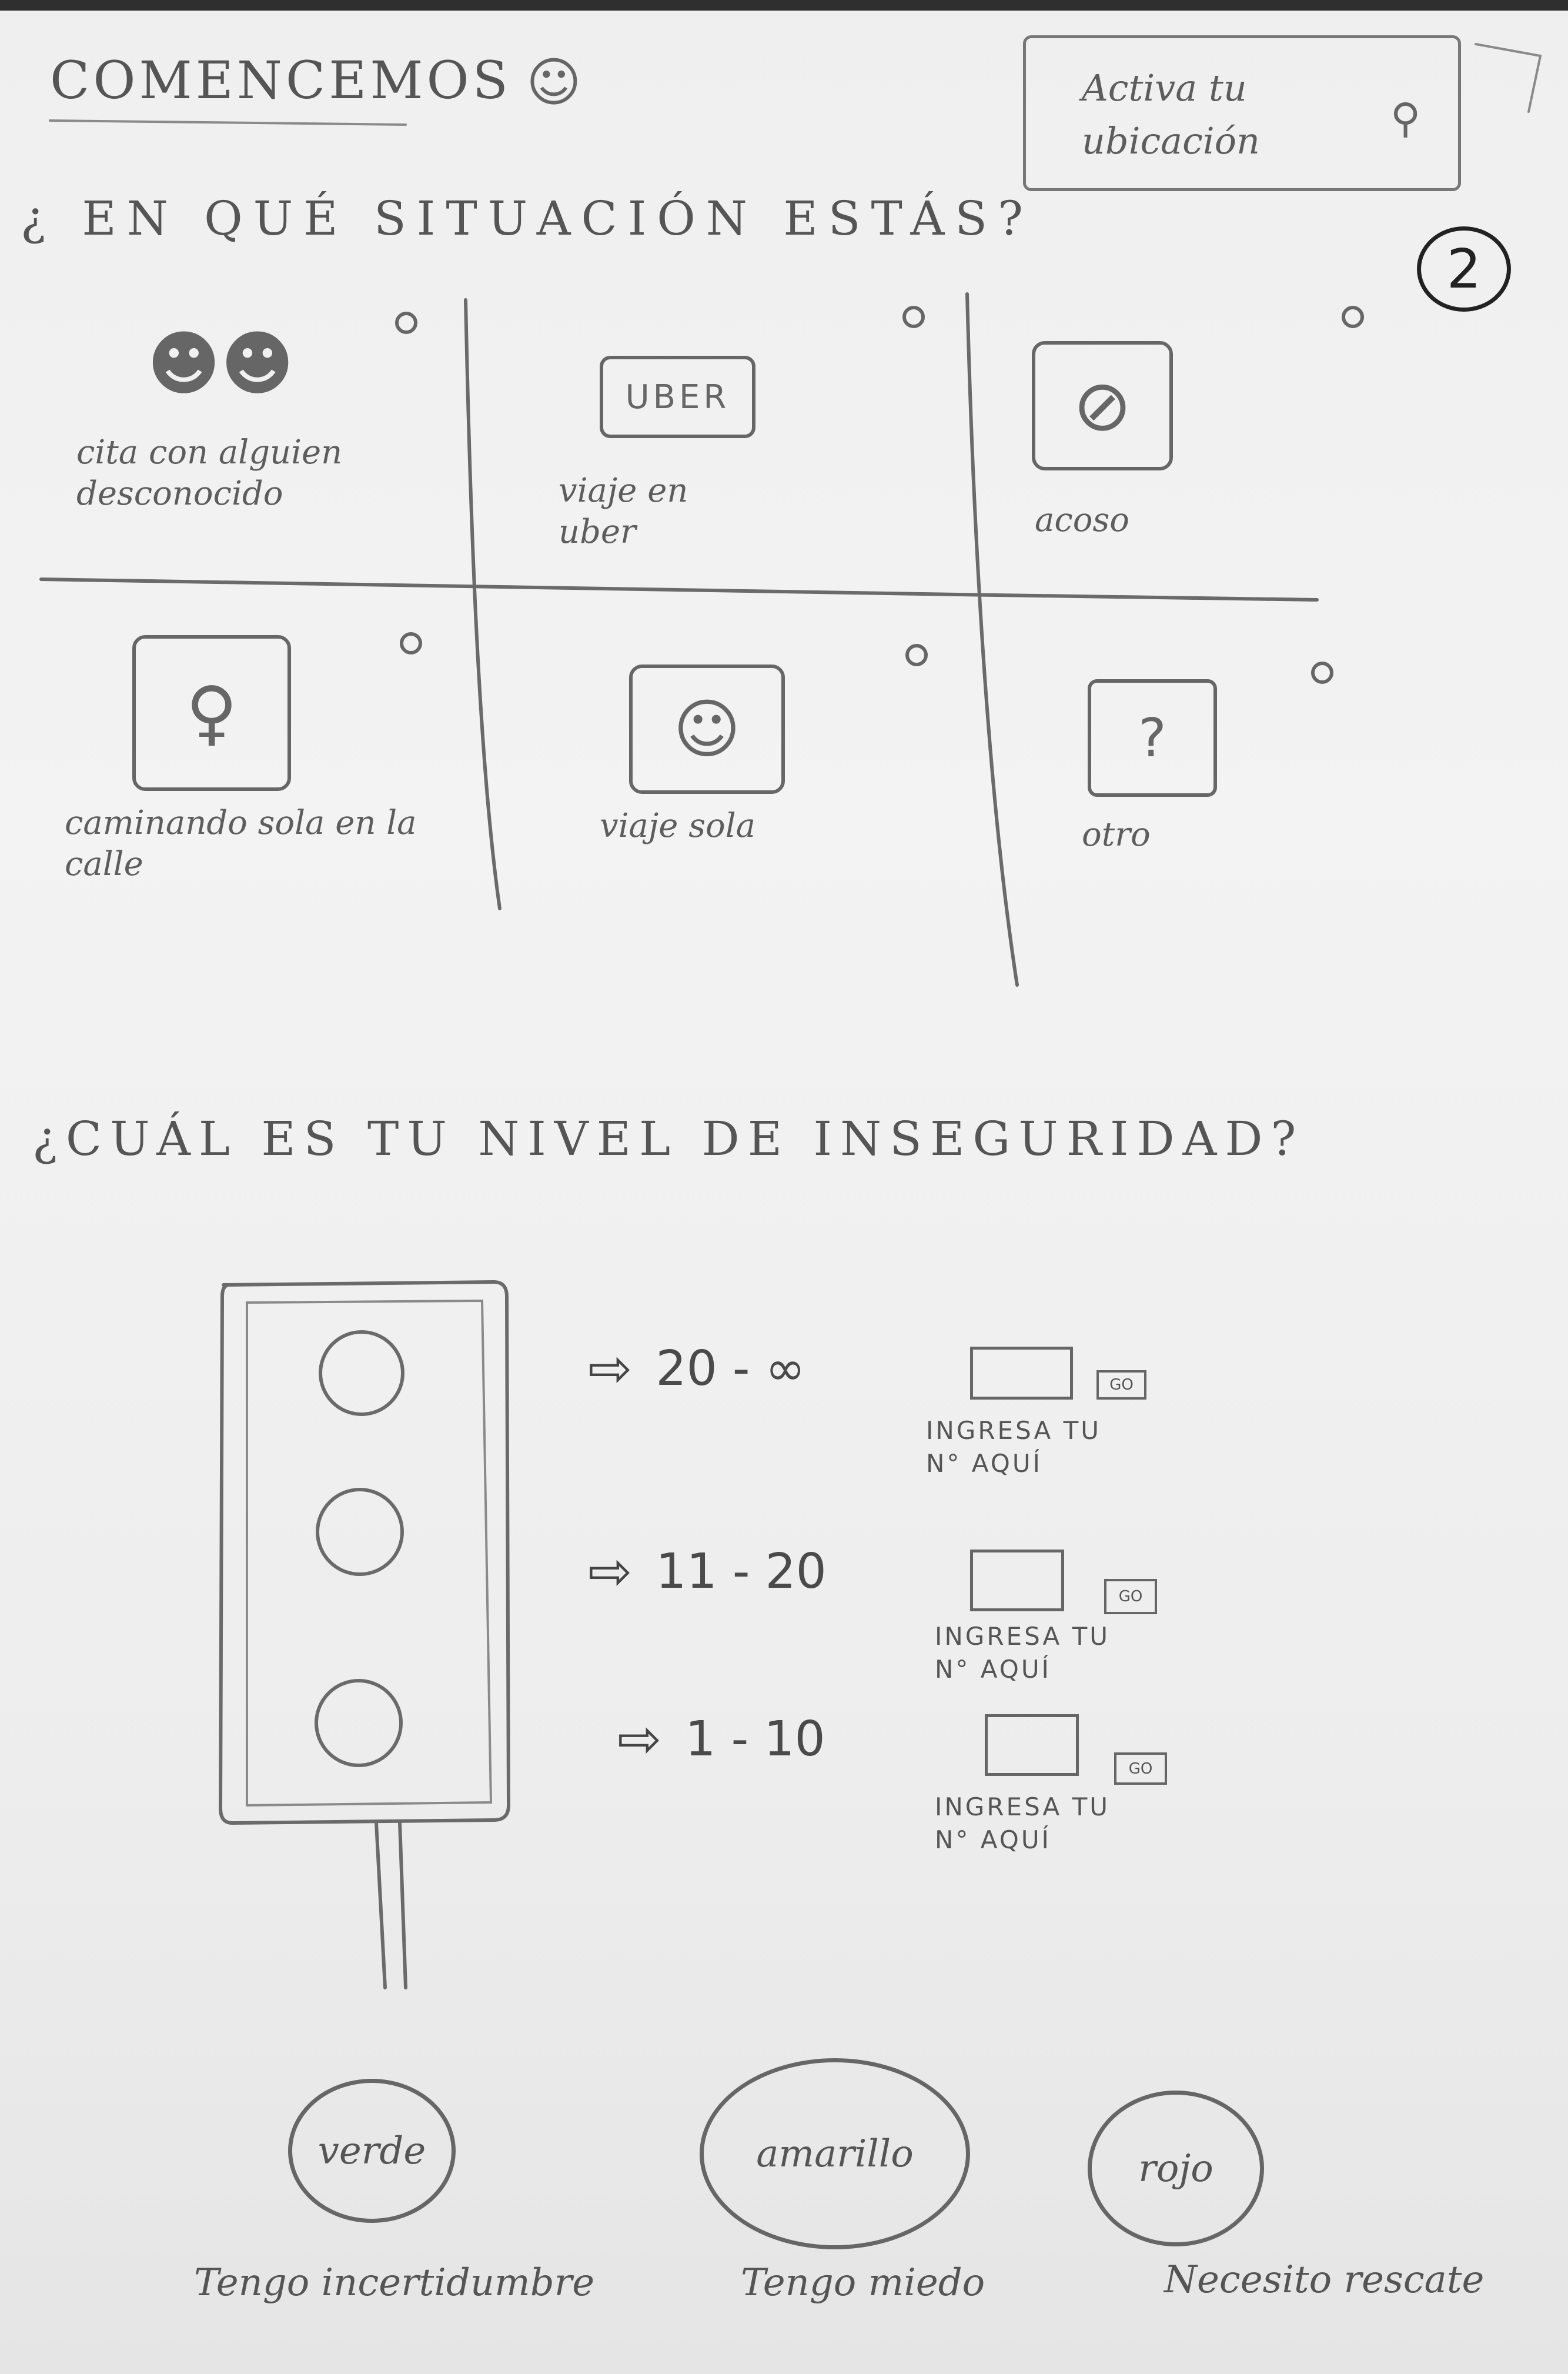  Describe the element at coordinates (741, 1572) in the screenshot. I see `level-range: 11 - 20` at that location.